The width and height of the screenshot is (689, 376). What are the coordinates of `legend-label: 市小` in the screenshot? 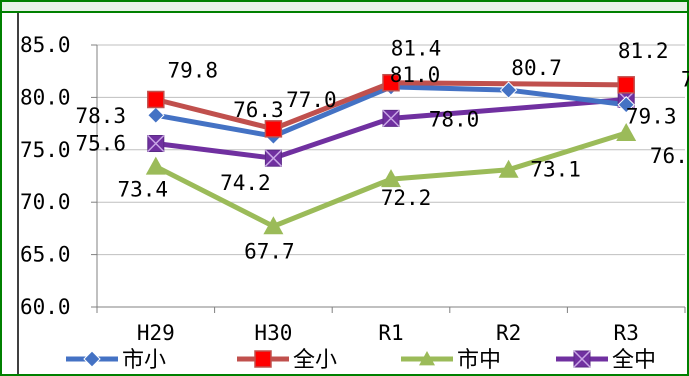 It's located at (144, 360).